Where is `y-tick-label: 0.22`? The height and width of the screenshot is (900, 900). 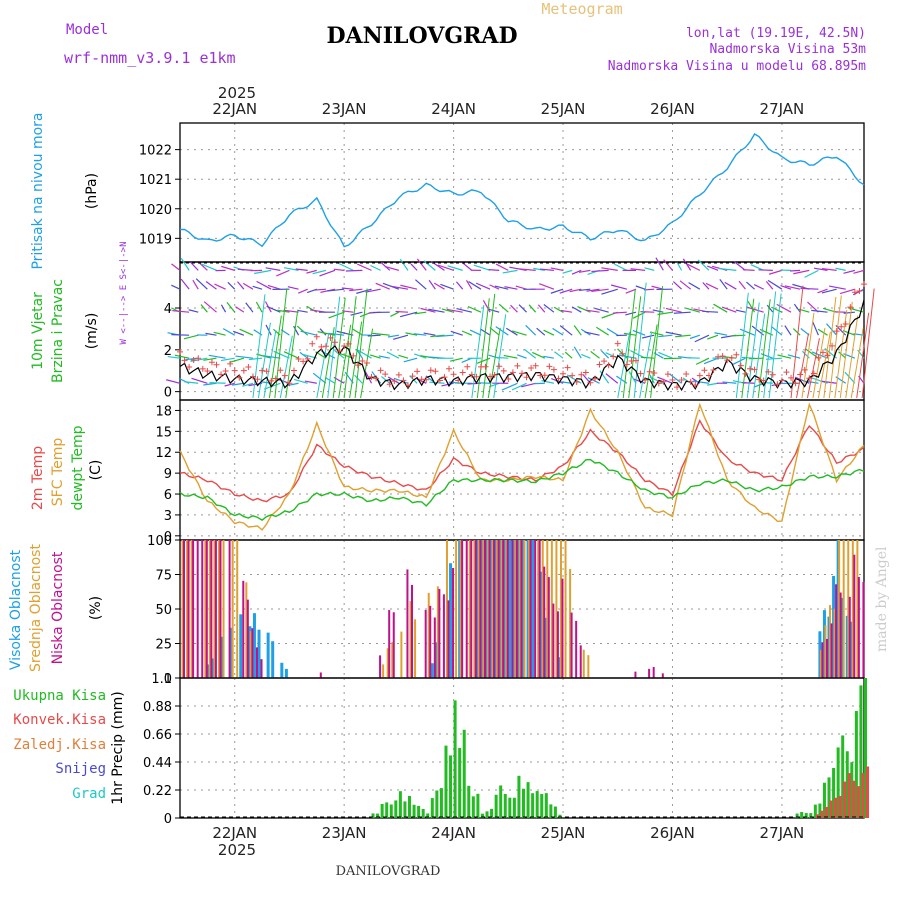 y-tick-label: 0.22 is located at coordinates (157, 791).